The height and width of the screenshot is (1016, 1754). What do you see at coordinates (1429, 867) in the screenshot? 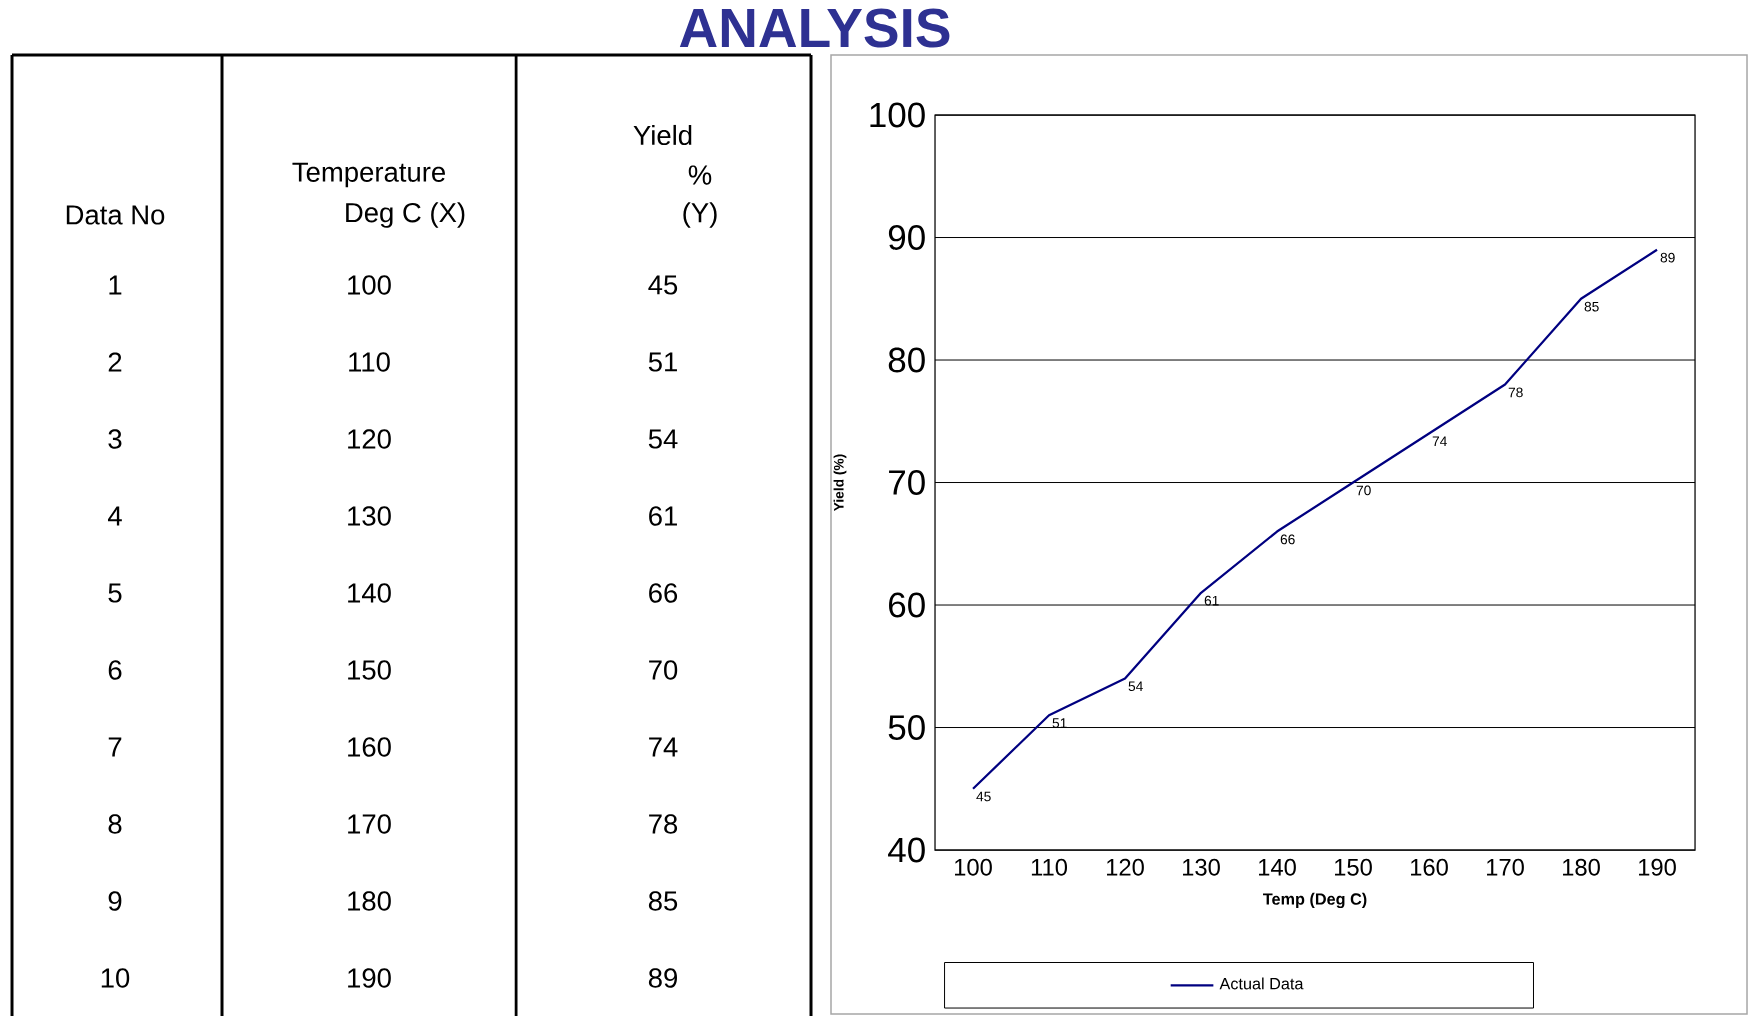
I see `x-tick-label: 160` at bounding box center [1429, 867].